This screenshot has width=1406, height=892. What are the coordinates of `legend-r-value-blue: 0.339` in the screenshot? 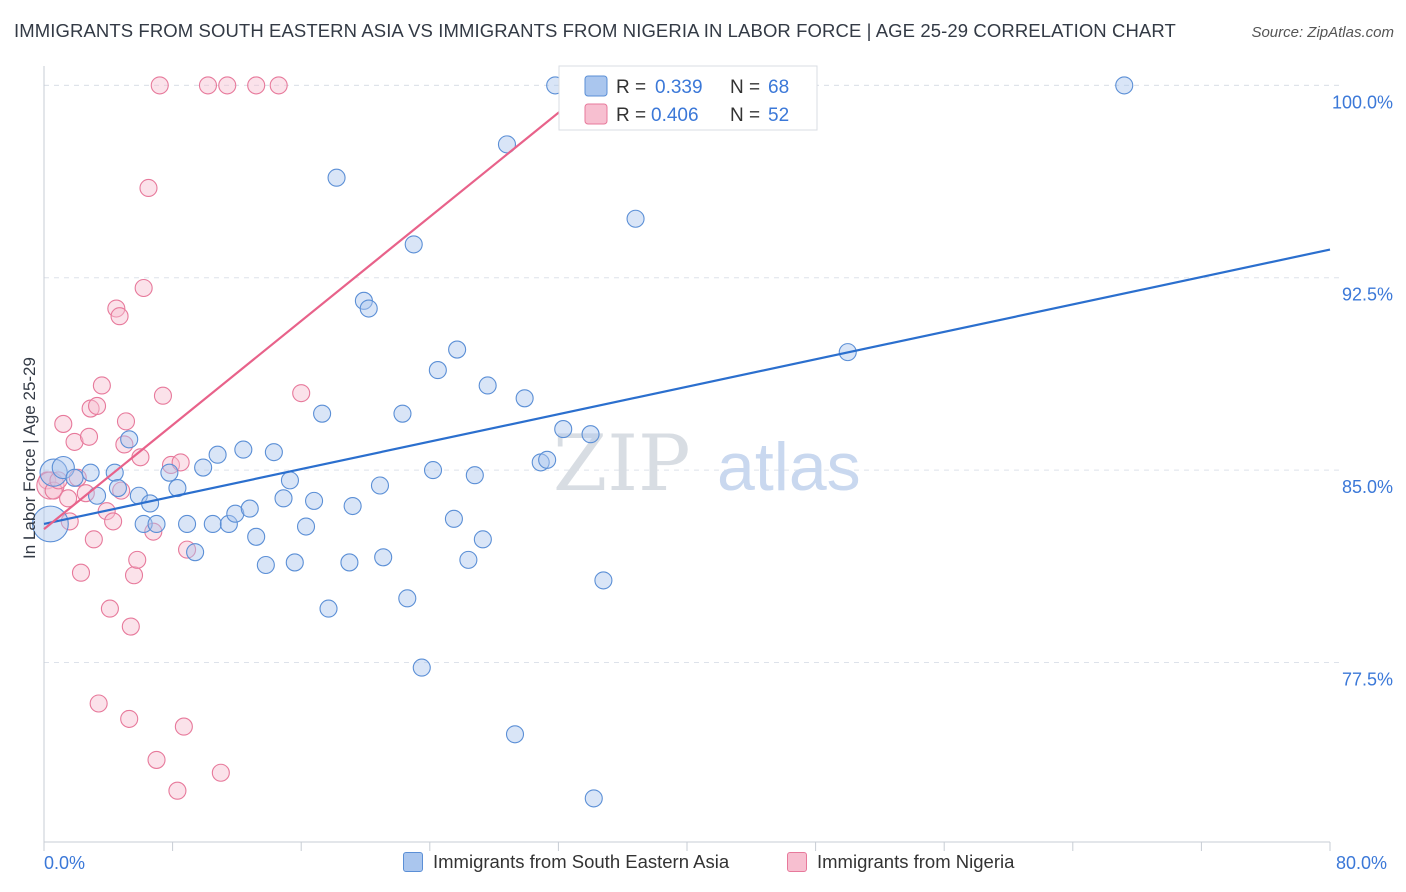 It's located at (679, 87).